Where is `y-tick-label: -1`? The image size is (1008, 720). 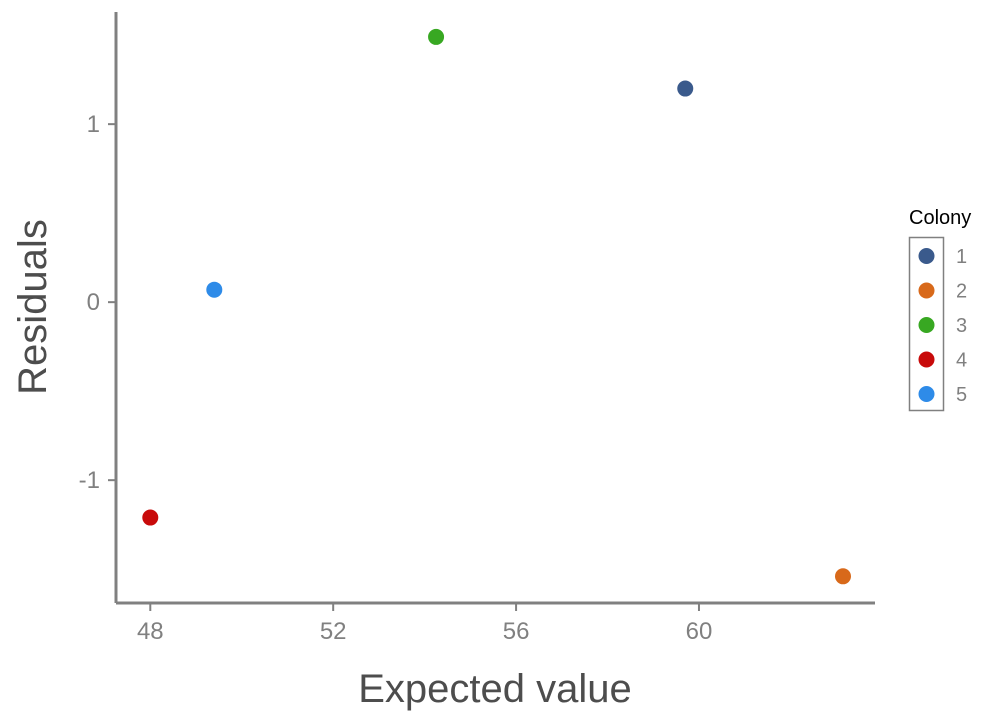 y-tick-label: -1 is located at coordinates (89, 480).